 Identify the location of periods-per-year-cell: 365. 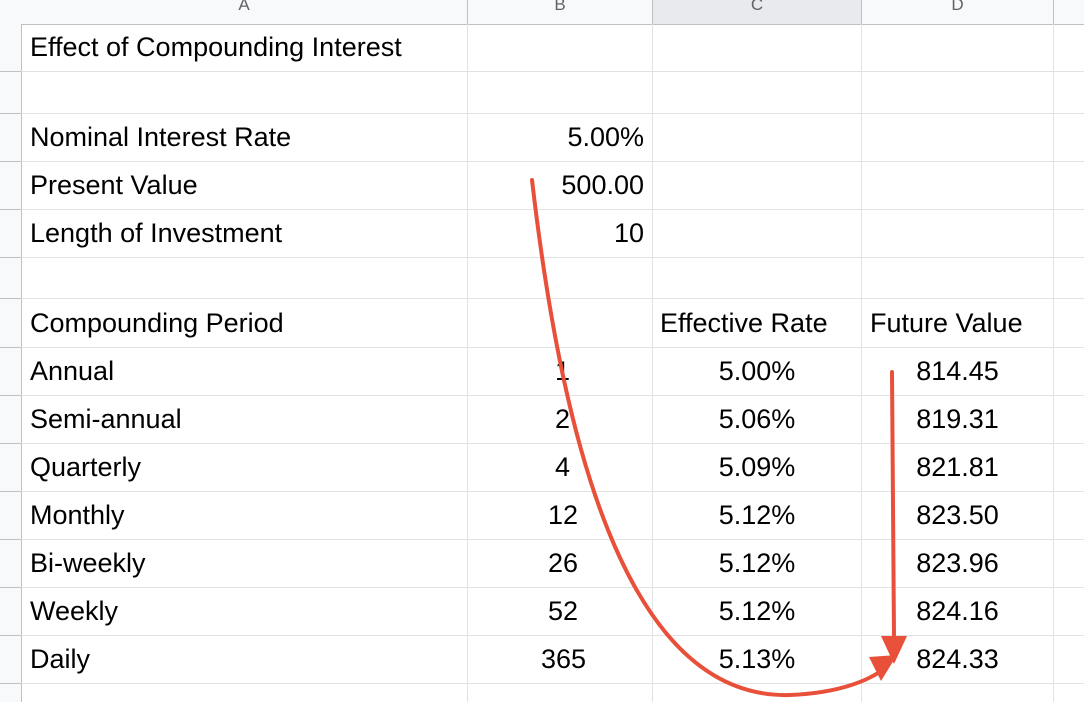
(563, 659).